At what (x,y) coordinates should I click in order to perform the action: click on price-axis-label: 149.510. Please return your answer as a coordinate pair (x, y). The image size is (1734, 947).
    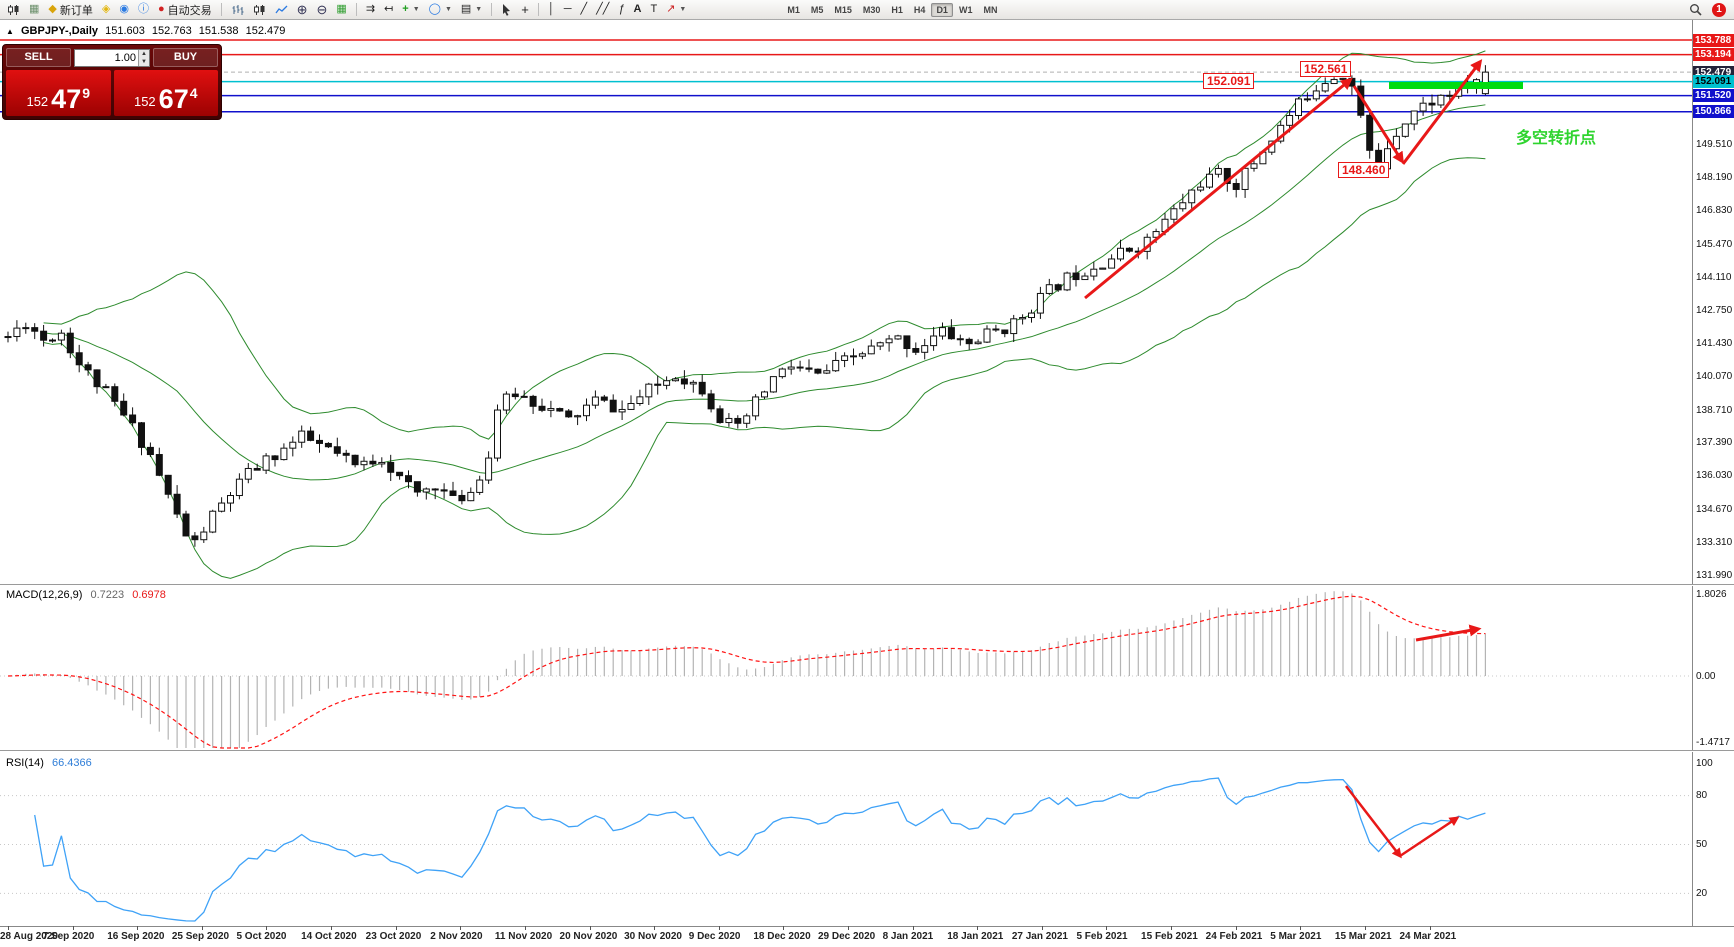
    Looking at the image, I should click on (1714, 145).